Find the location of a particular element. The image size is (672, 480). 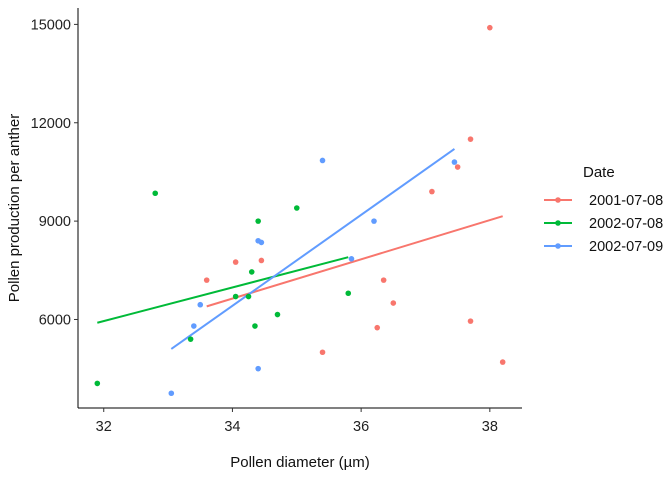

legend-item: 2002-07-09 is located at coordinates (603, 247).